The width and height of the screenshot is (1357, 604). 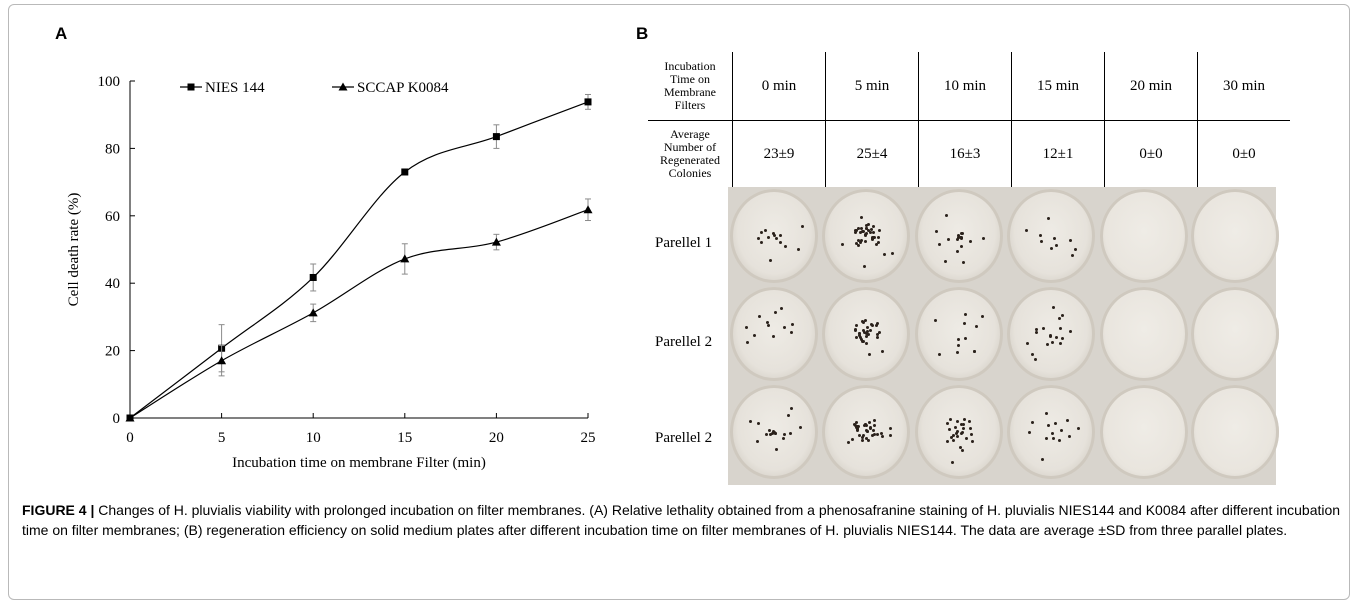 What do you see at coordinates (588, 102) in the screenshot?
I see `data-point` at bounding box center [588, 102].